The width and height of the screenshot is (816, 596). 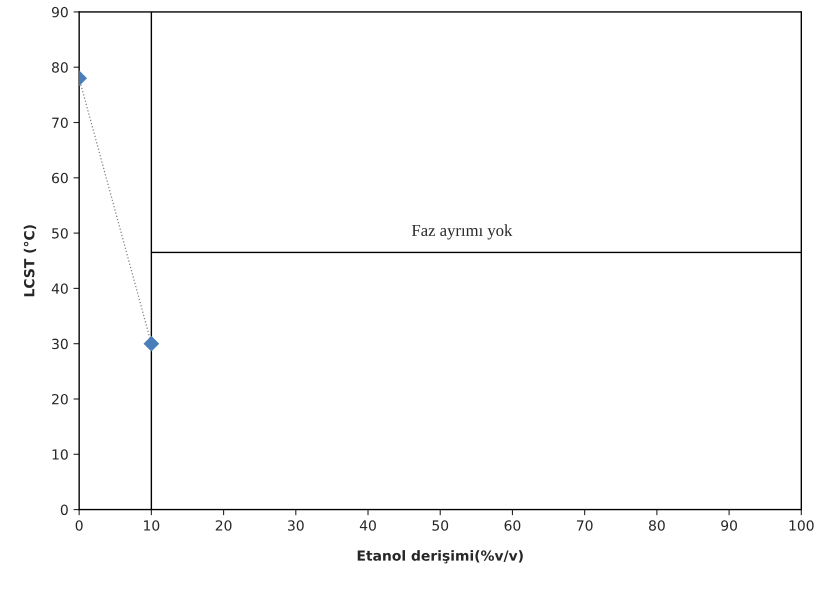 What do you see at coordinates (512, 525) in the screenshot?
I see `x-tick-label: 60` at bounding box center [512, 525].